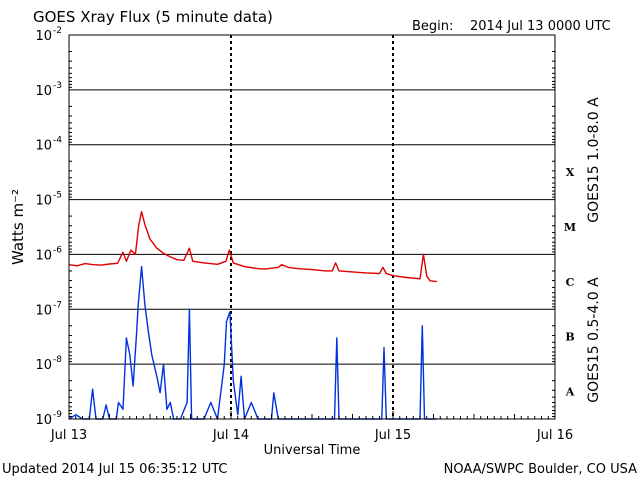  I want to click on y-tick-exponent: -4, so click(57, 141).